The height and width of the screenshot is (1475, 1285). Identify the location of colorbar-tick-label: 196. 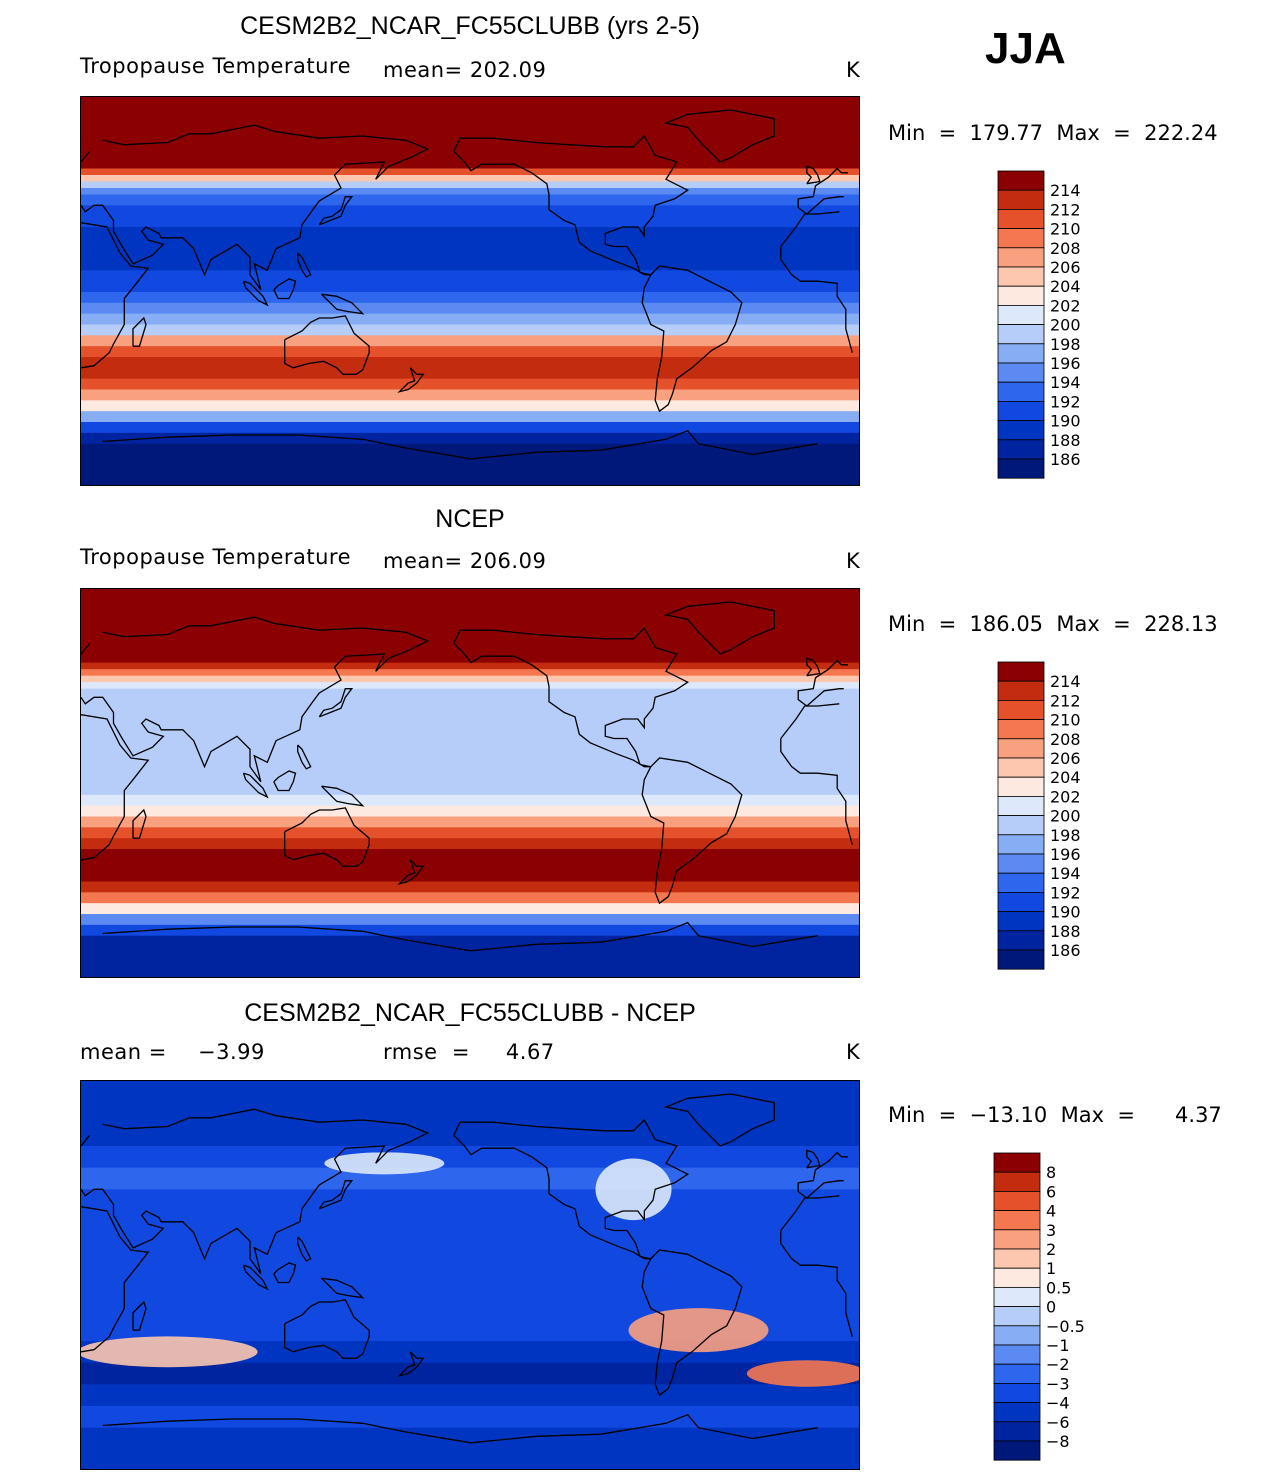
(1065, 363).